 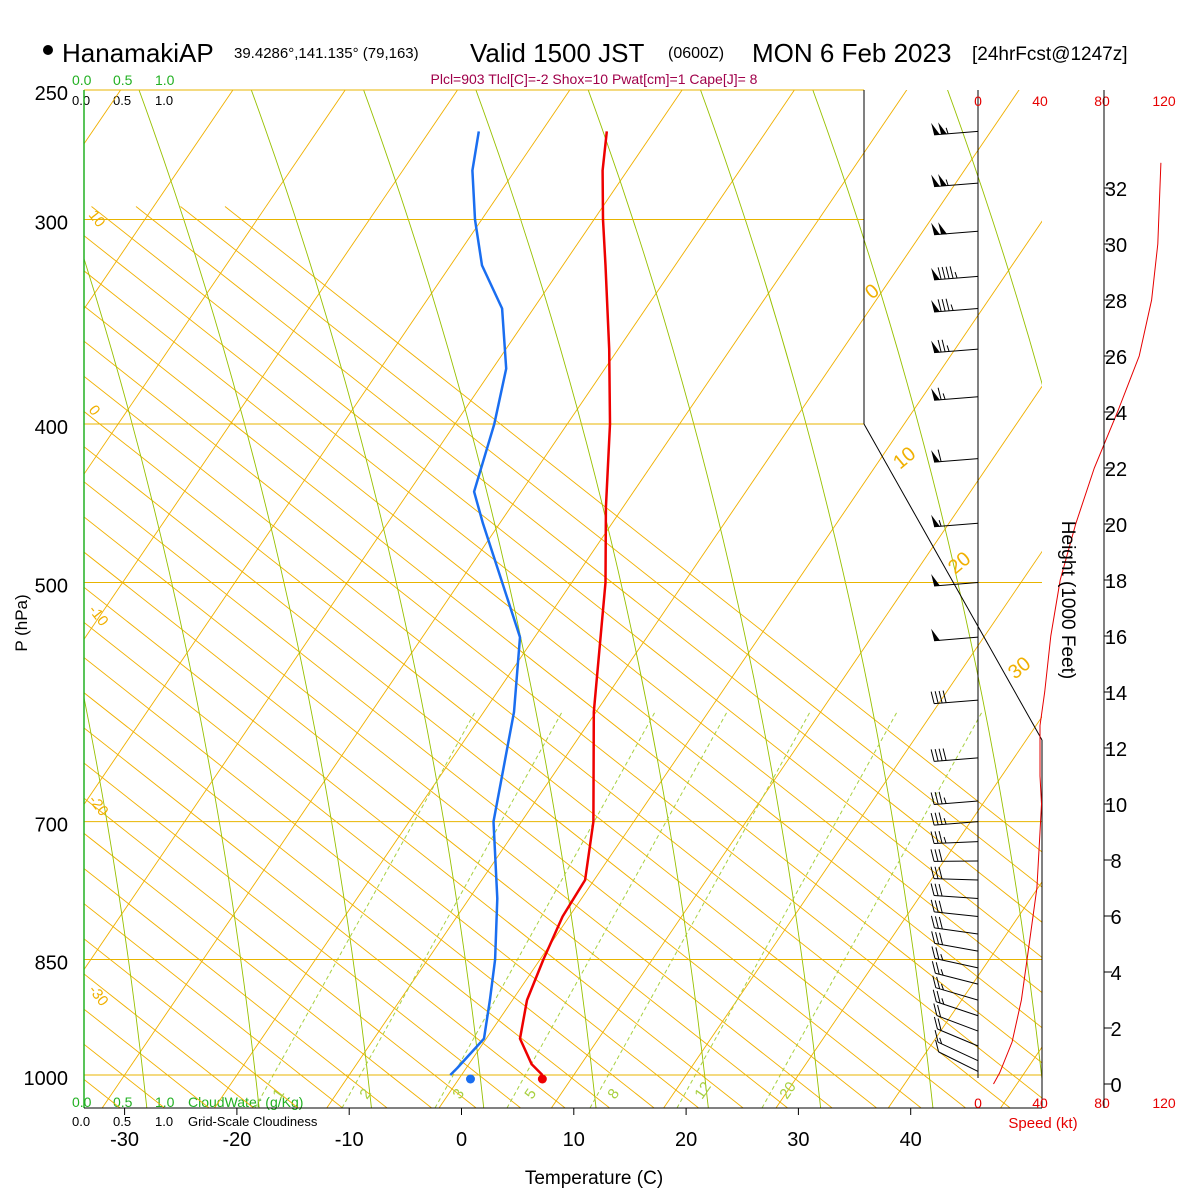 What do you see at coordinates (1116, 190) in the screenshot?
I see `height-tick-label: 32` at bounding box center [1116, 190].